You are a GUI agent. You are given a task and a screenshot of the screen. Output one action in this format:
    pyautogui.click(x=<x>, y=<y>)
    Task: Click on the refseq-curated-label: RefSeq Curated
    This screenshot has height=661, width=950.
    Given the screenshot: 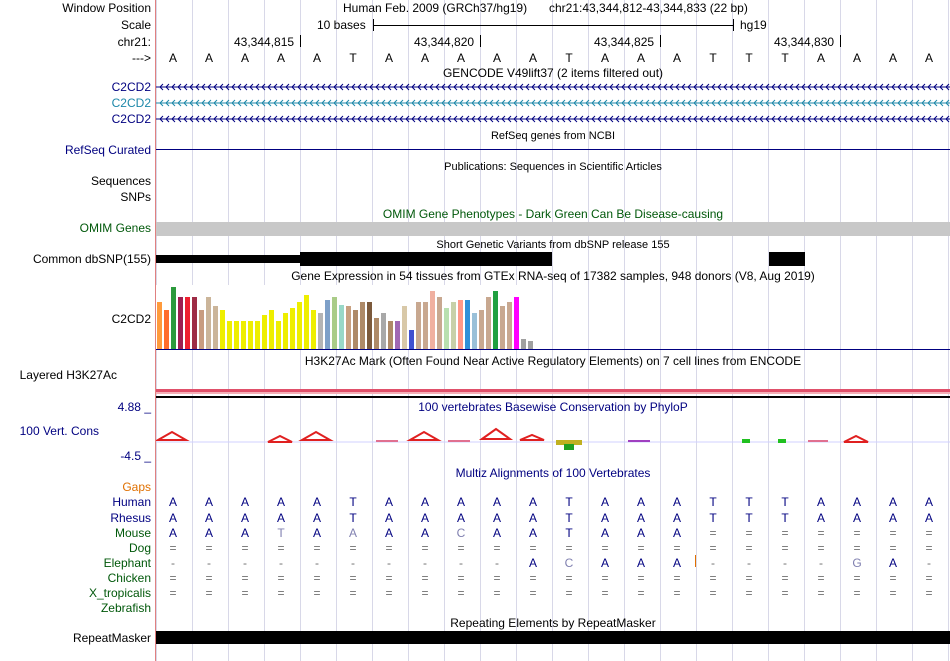 What is the action you would take?
    pyautogui.click(x=107, y=150)
    